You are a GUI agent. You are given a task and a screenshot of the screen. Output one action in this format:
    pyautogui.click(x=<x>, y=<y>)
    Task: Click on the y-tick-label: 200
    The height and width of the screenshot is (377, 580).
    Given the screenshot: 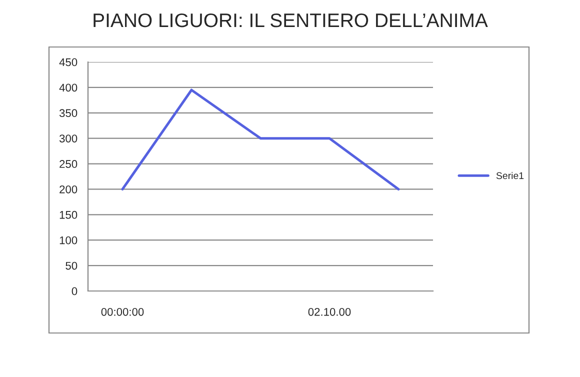 What is the action you would take?
    pyautogui.click(x=69, y=189)
    